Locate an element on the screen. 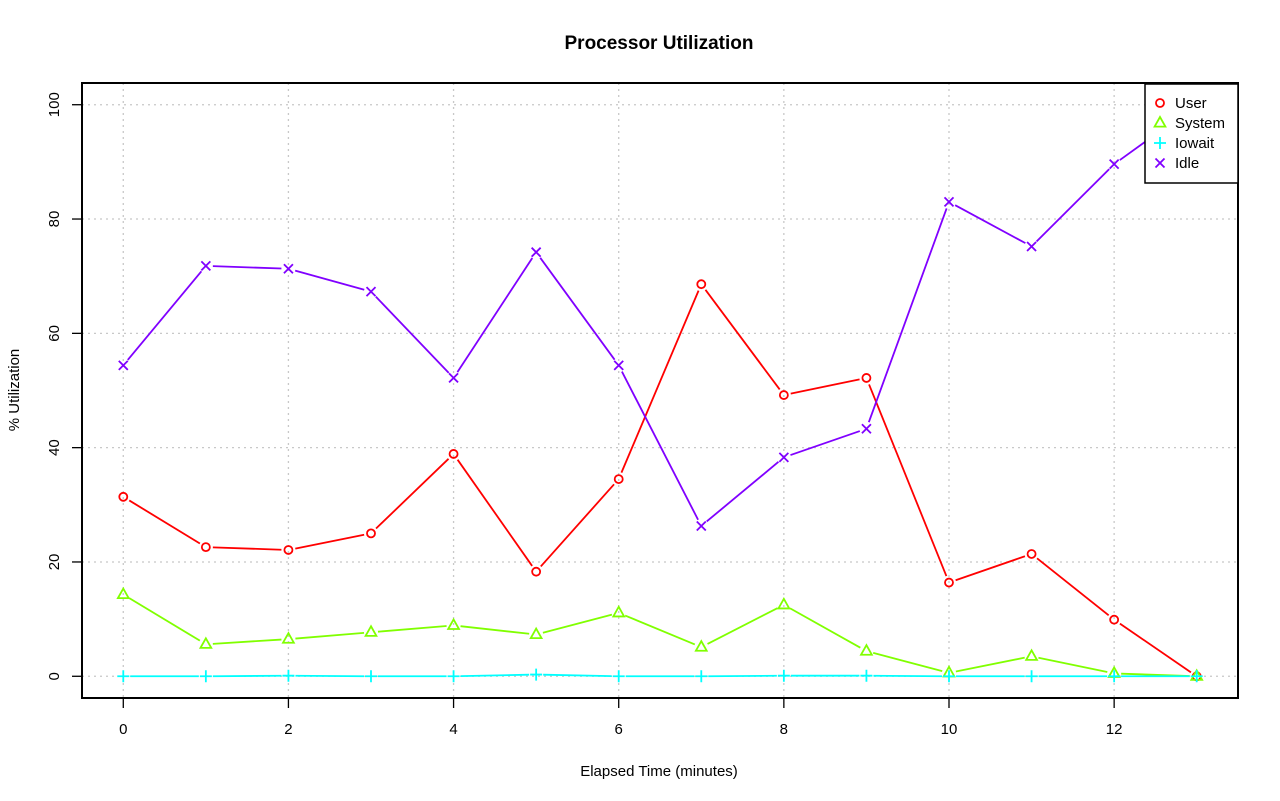  y-tick-label: 20 is located at coordinates (54, 562).